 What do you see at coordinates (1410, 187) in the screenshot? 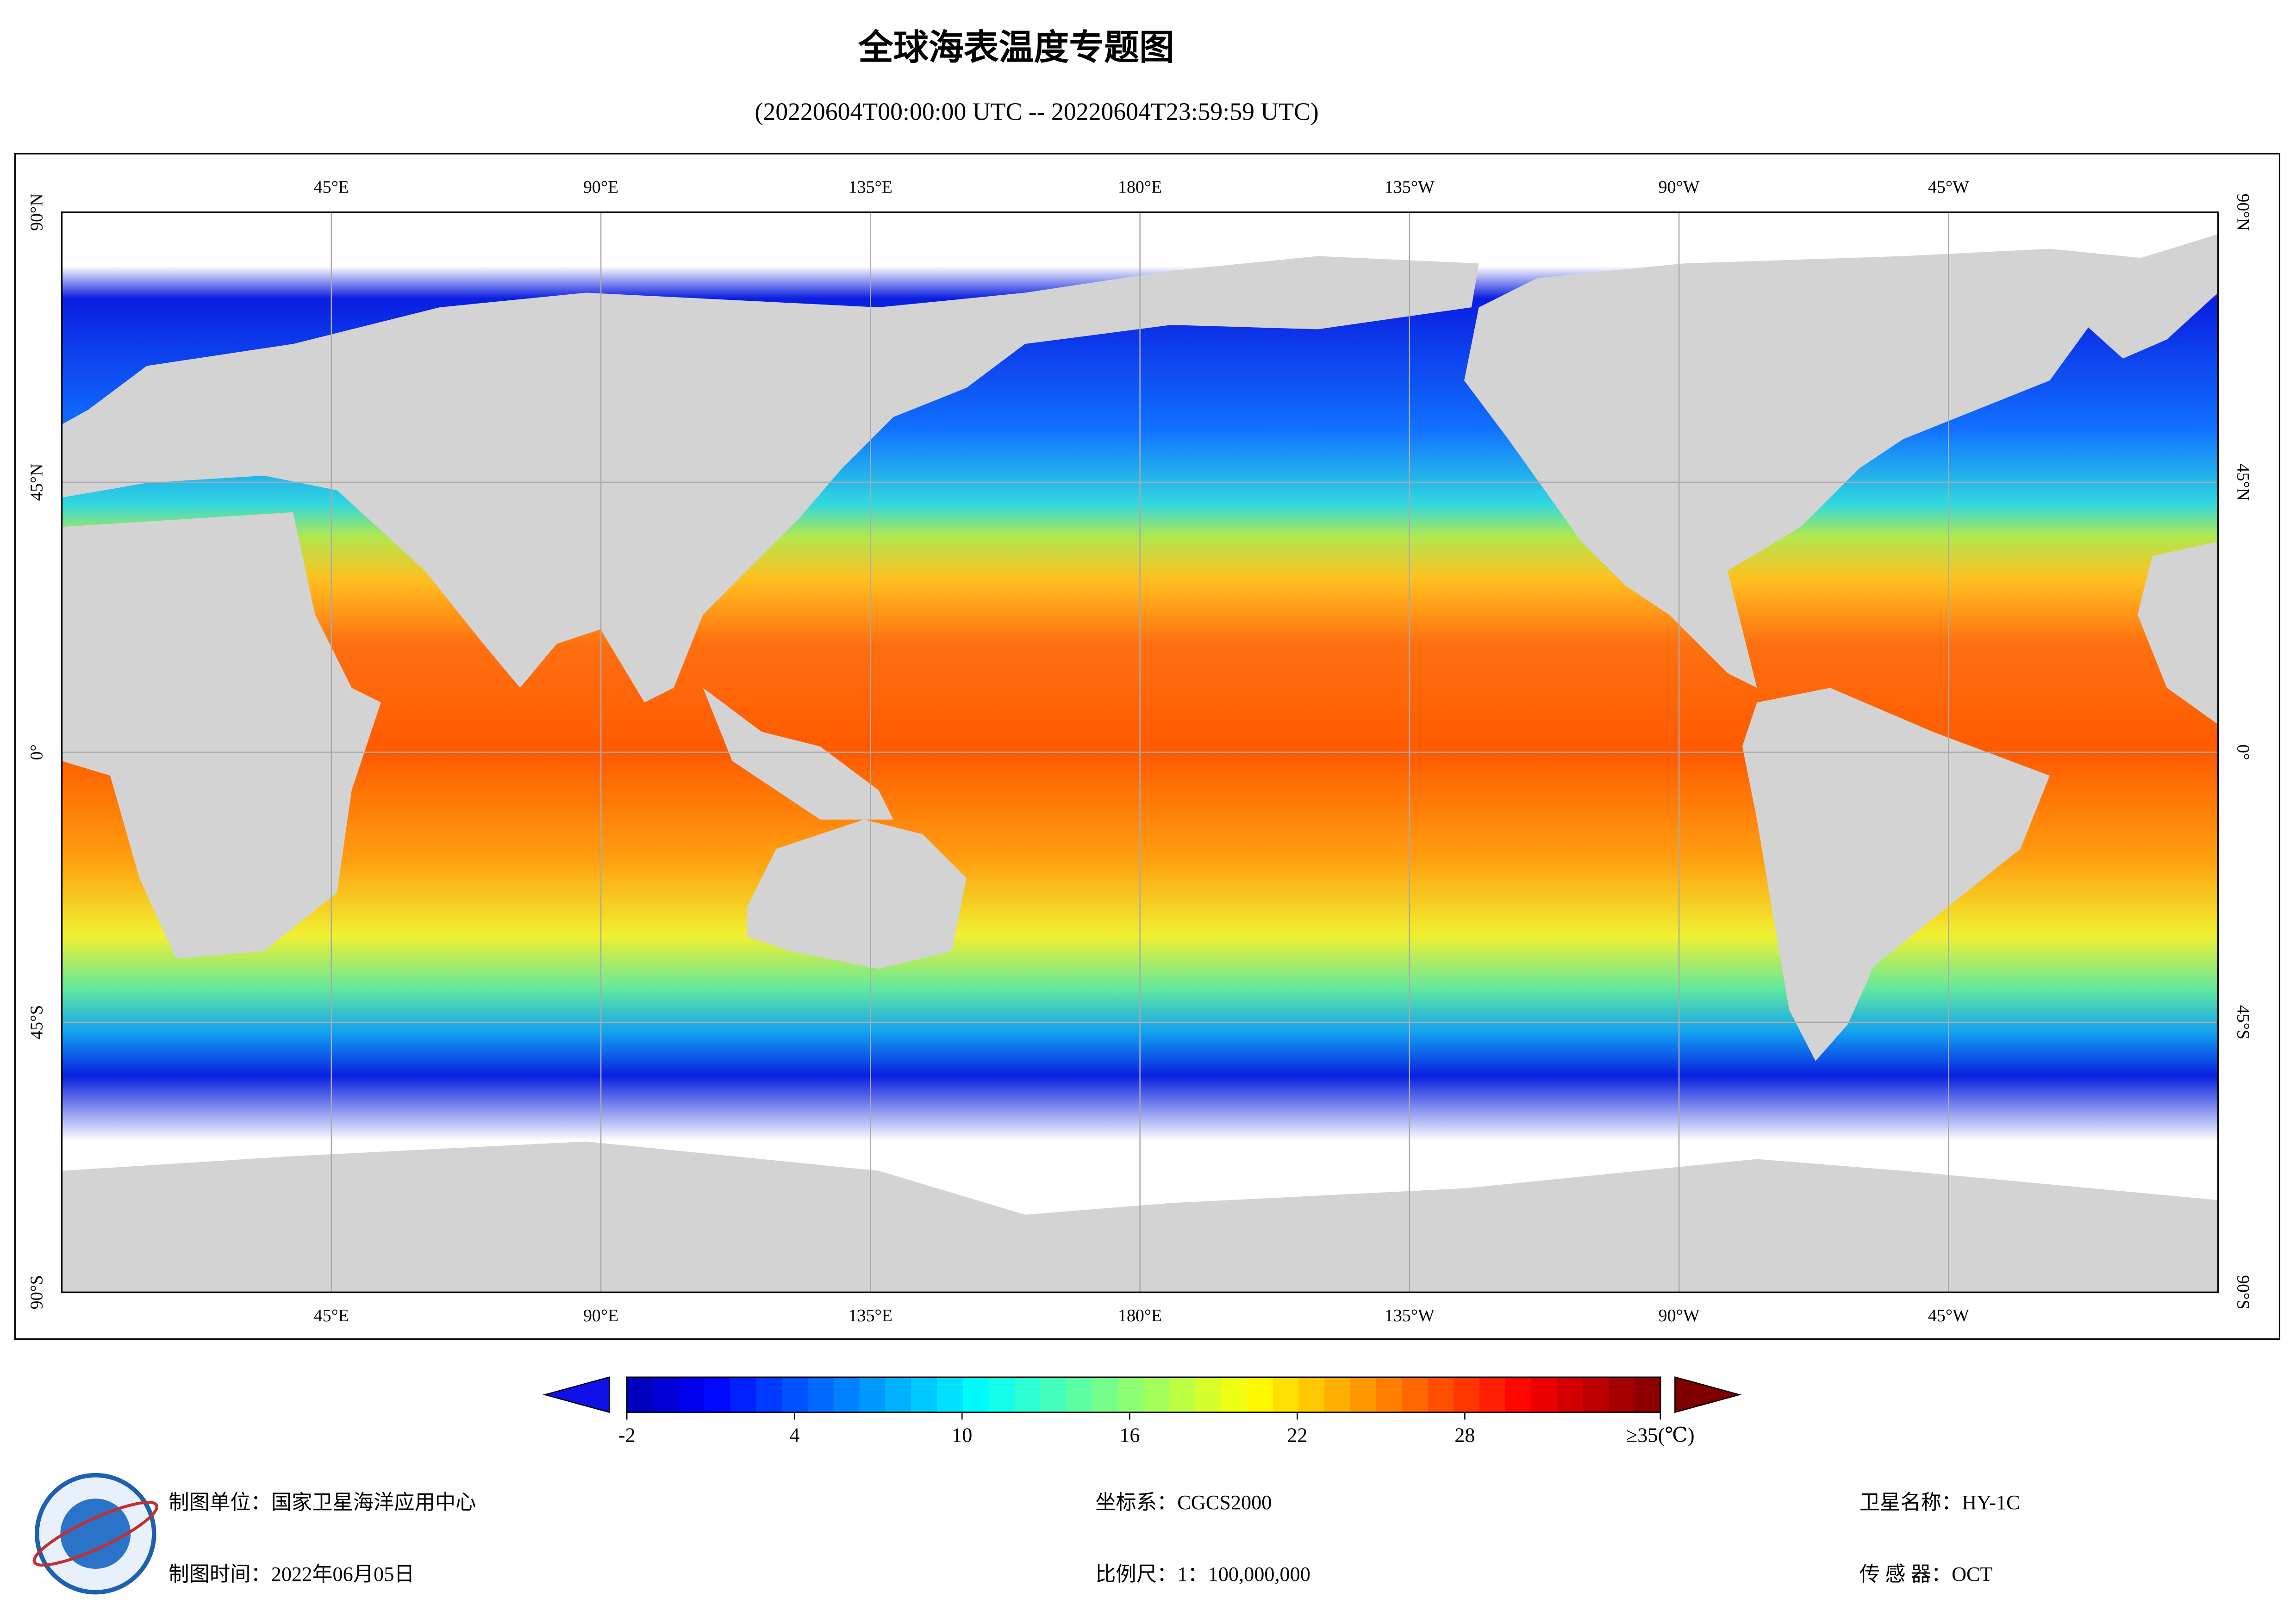
I see `lon-label-top: 135°W` at bounding box center [1410, 187].